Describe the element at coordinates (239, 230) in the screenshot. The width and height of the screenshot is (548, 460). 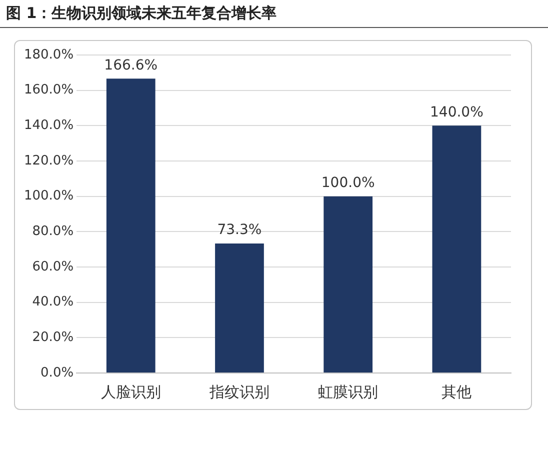
I see `data-label: 73.3%` at that location.